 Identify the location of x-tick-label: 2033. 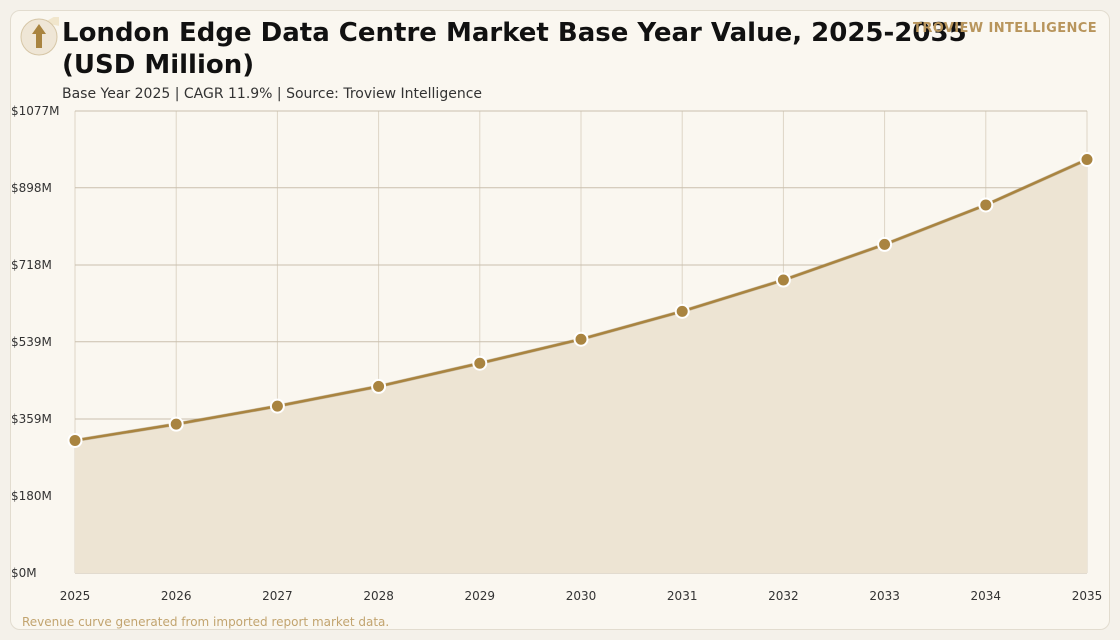
(884, 596).